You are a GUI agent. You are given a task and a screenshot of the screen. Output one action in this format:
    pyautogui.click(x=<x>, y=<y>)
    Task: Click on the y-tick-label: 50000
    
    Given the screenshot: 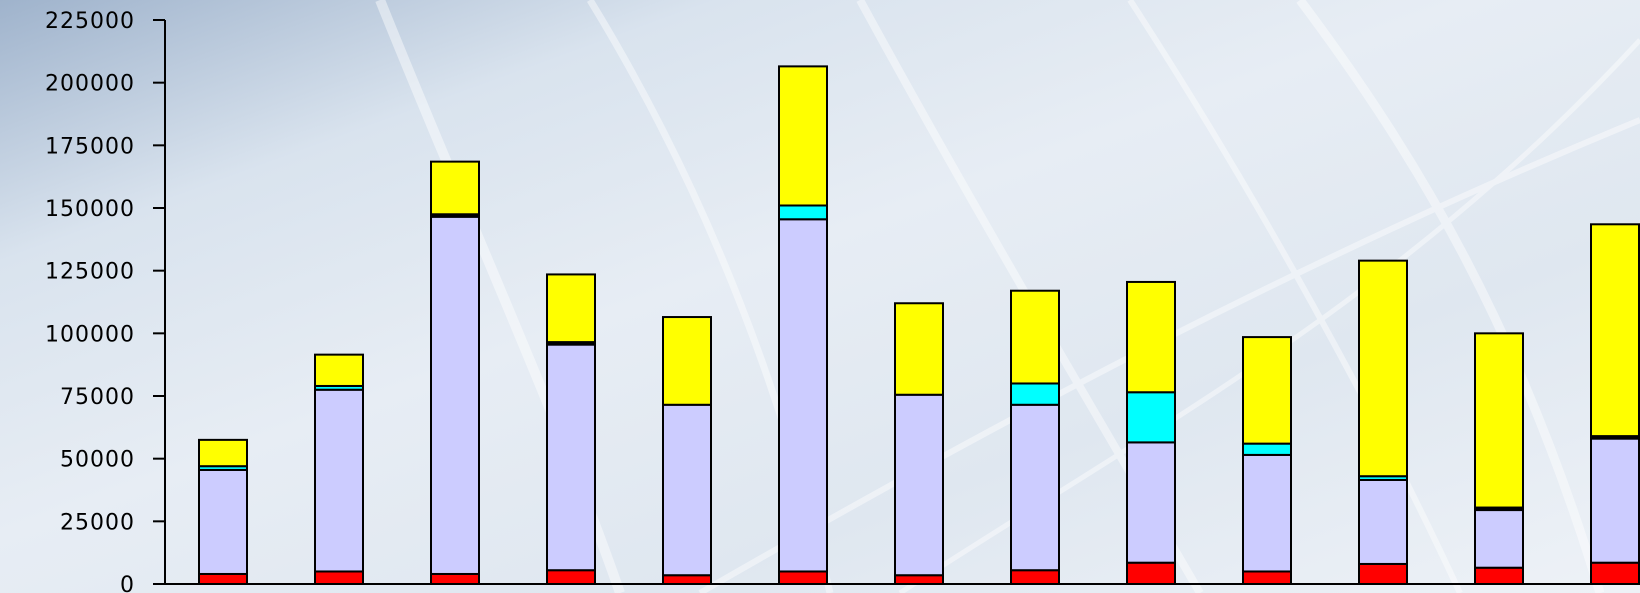 What is the action you would take?
    pyautogui.click(x=97, y=460)
    